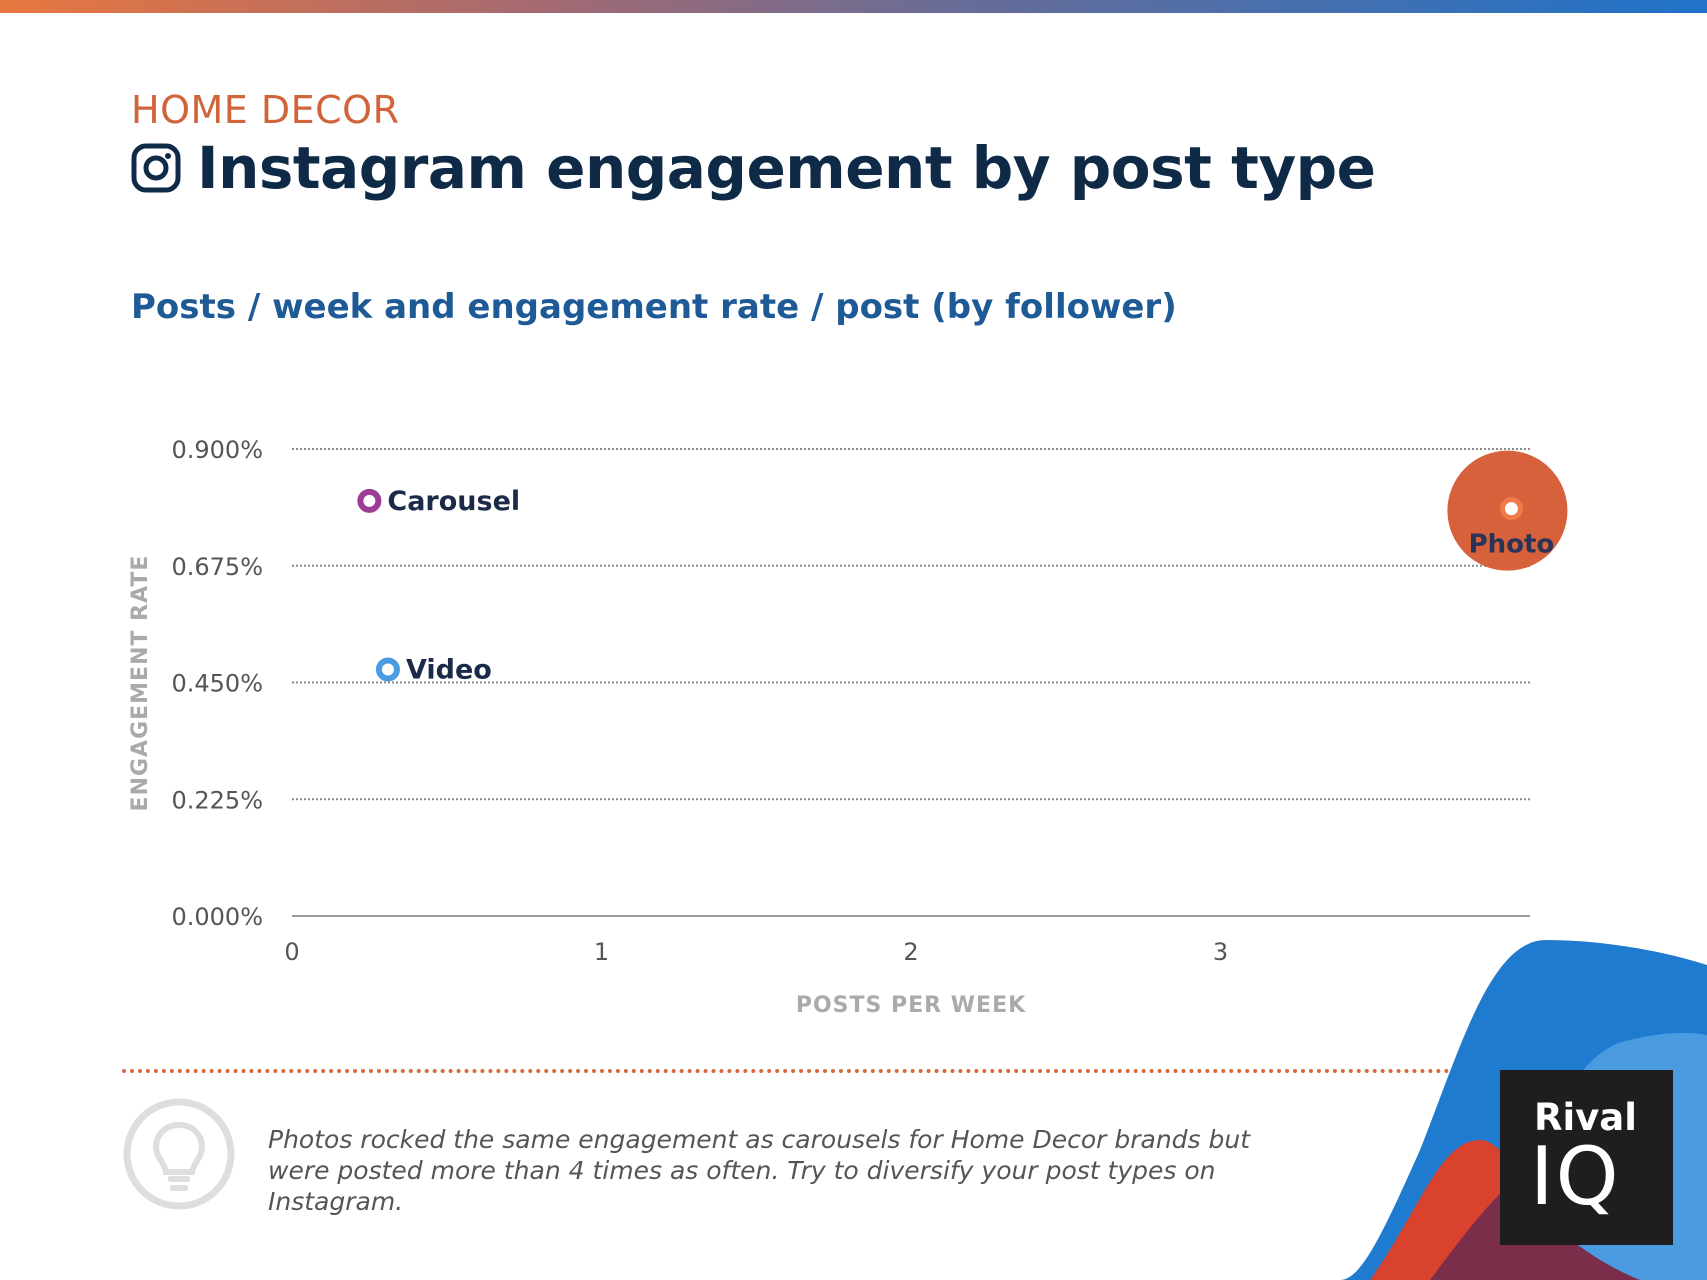 The width and height of the screenshot is (1707, 1280). I want to click on point-label-photo: Photo, so click(1512, 545).